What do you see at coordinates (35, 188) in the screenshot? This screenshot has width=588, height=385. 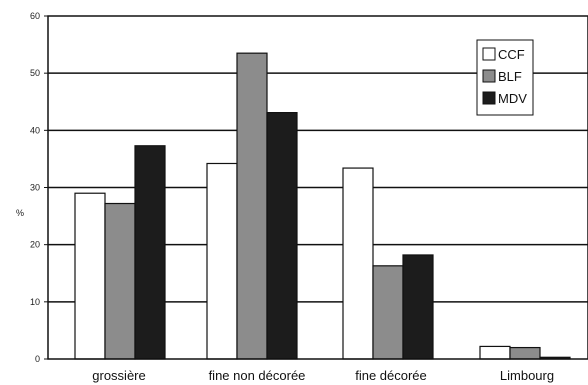 I see `y-tick-label: 30` at bounding box center [35, 188].